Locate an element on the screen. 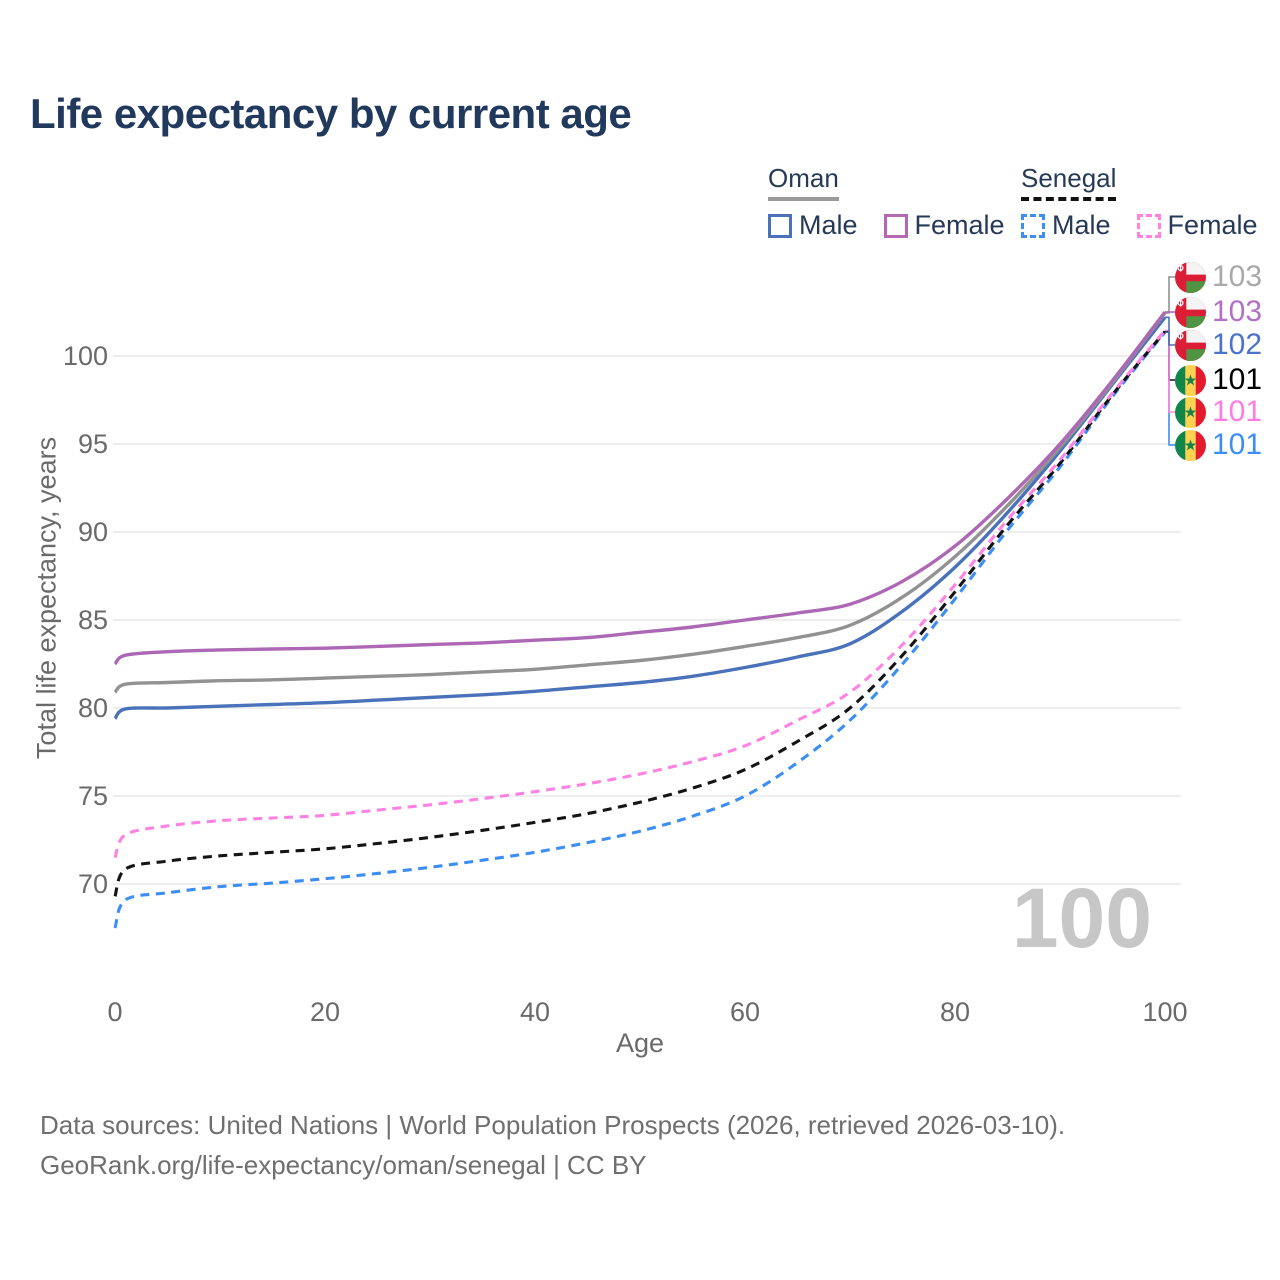 This screenshot has height=1280, width=1280. end-label-row-senegal-both: 101 is located at coordinates (1218, 380).